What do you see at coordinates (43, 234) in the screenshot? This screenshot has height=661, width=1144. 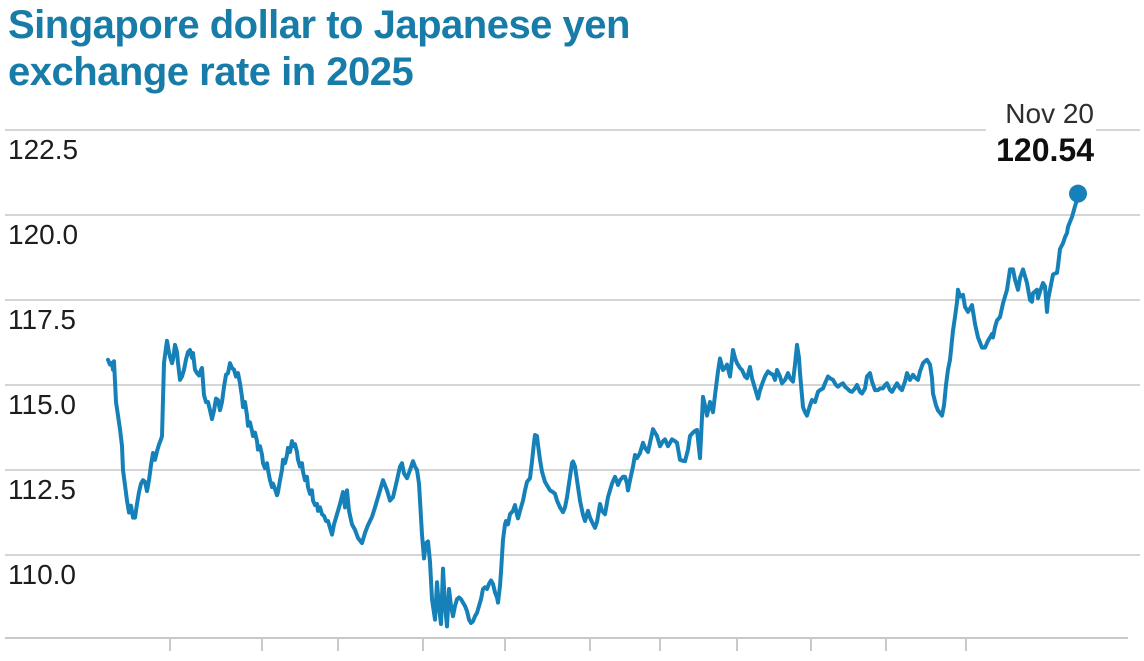 I see `y-axis-label: 120.0` at bounding box center [43, 234].